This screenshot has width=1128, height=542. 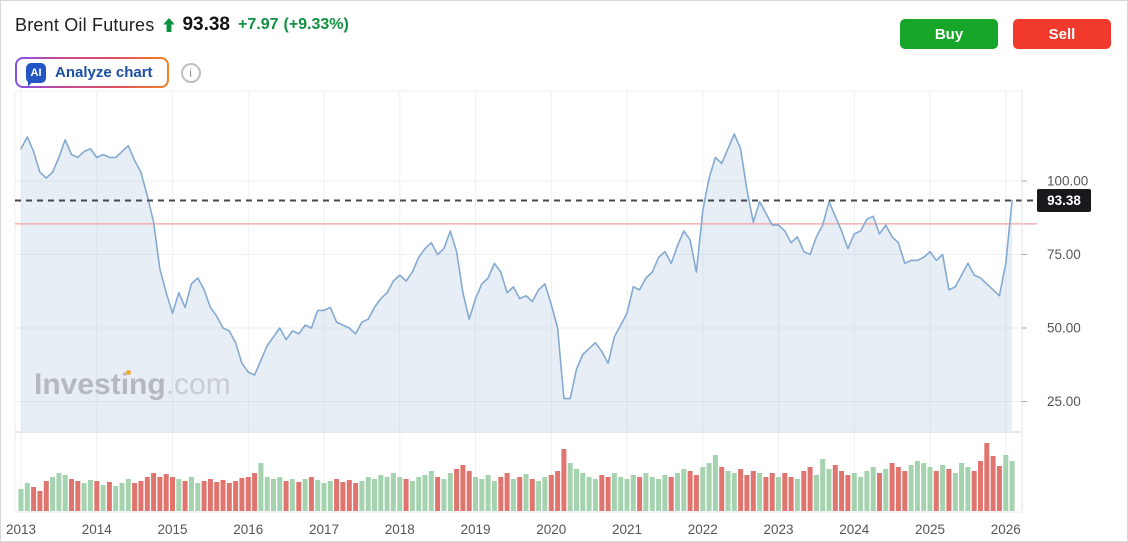 What do you see at coordinates (930, 529) in the screenshot?
I see `svg-text: 2025` at bounding box center [930, 529].